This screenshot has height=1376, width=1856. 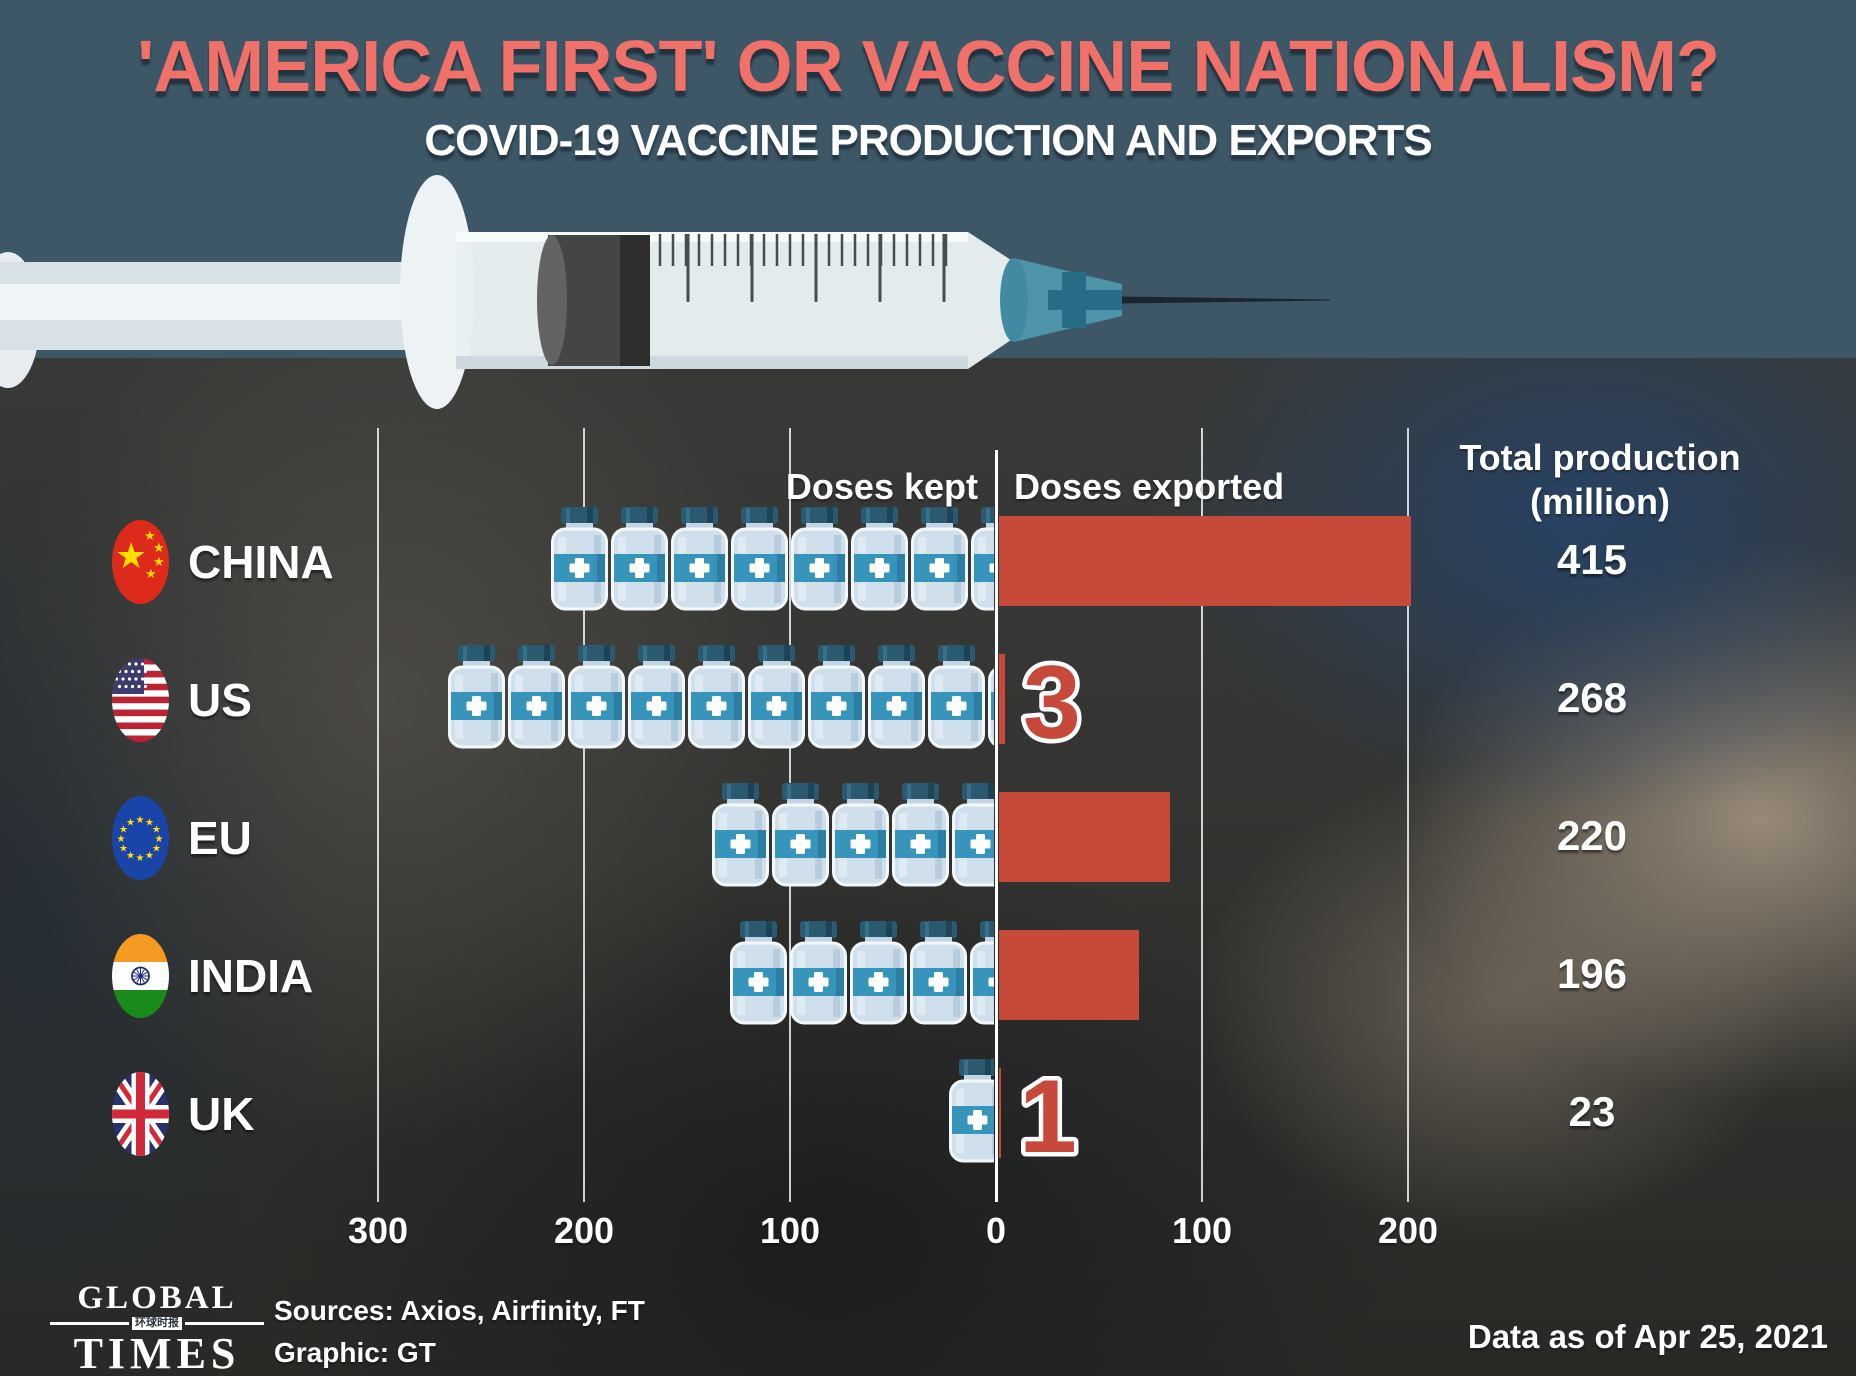 I want to click on data-date-label: Data as of Apr 25, 2021, so click(x=1647, y=1336).